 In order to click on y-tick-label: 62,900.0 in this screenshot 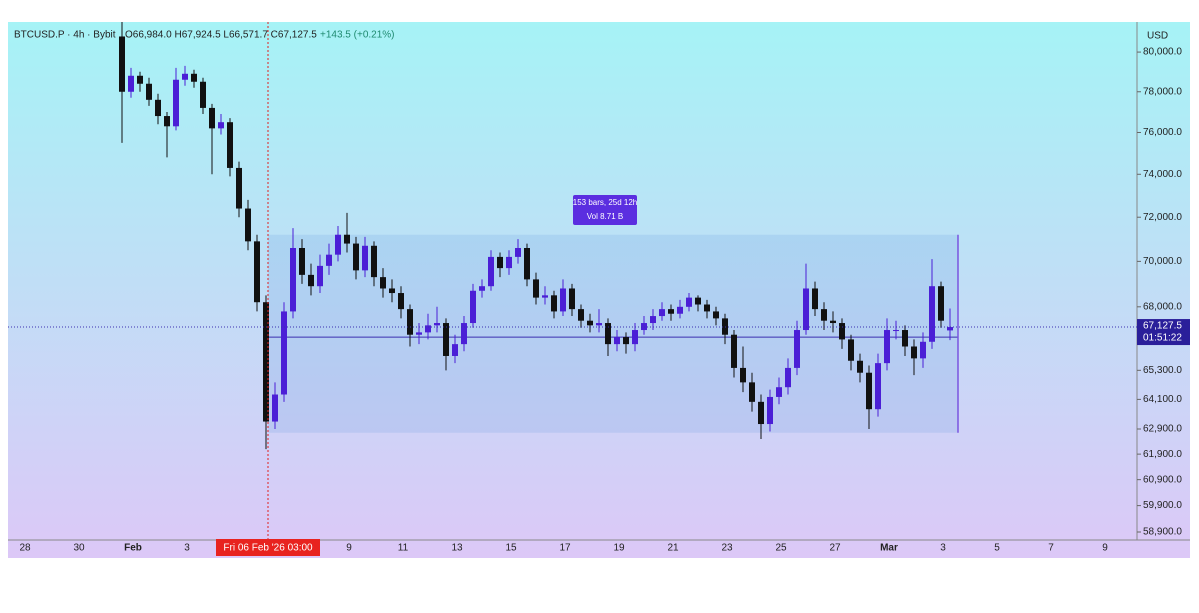, I will do `click(1162, 429)`.